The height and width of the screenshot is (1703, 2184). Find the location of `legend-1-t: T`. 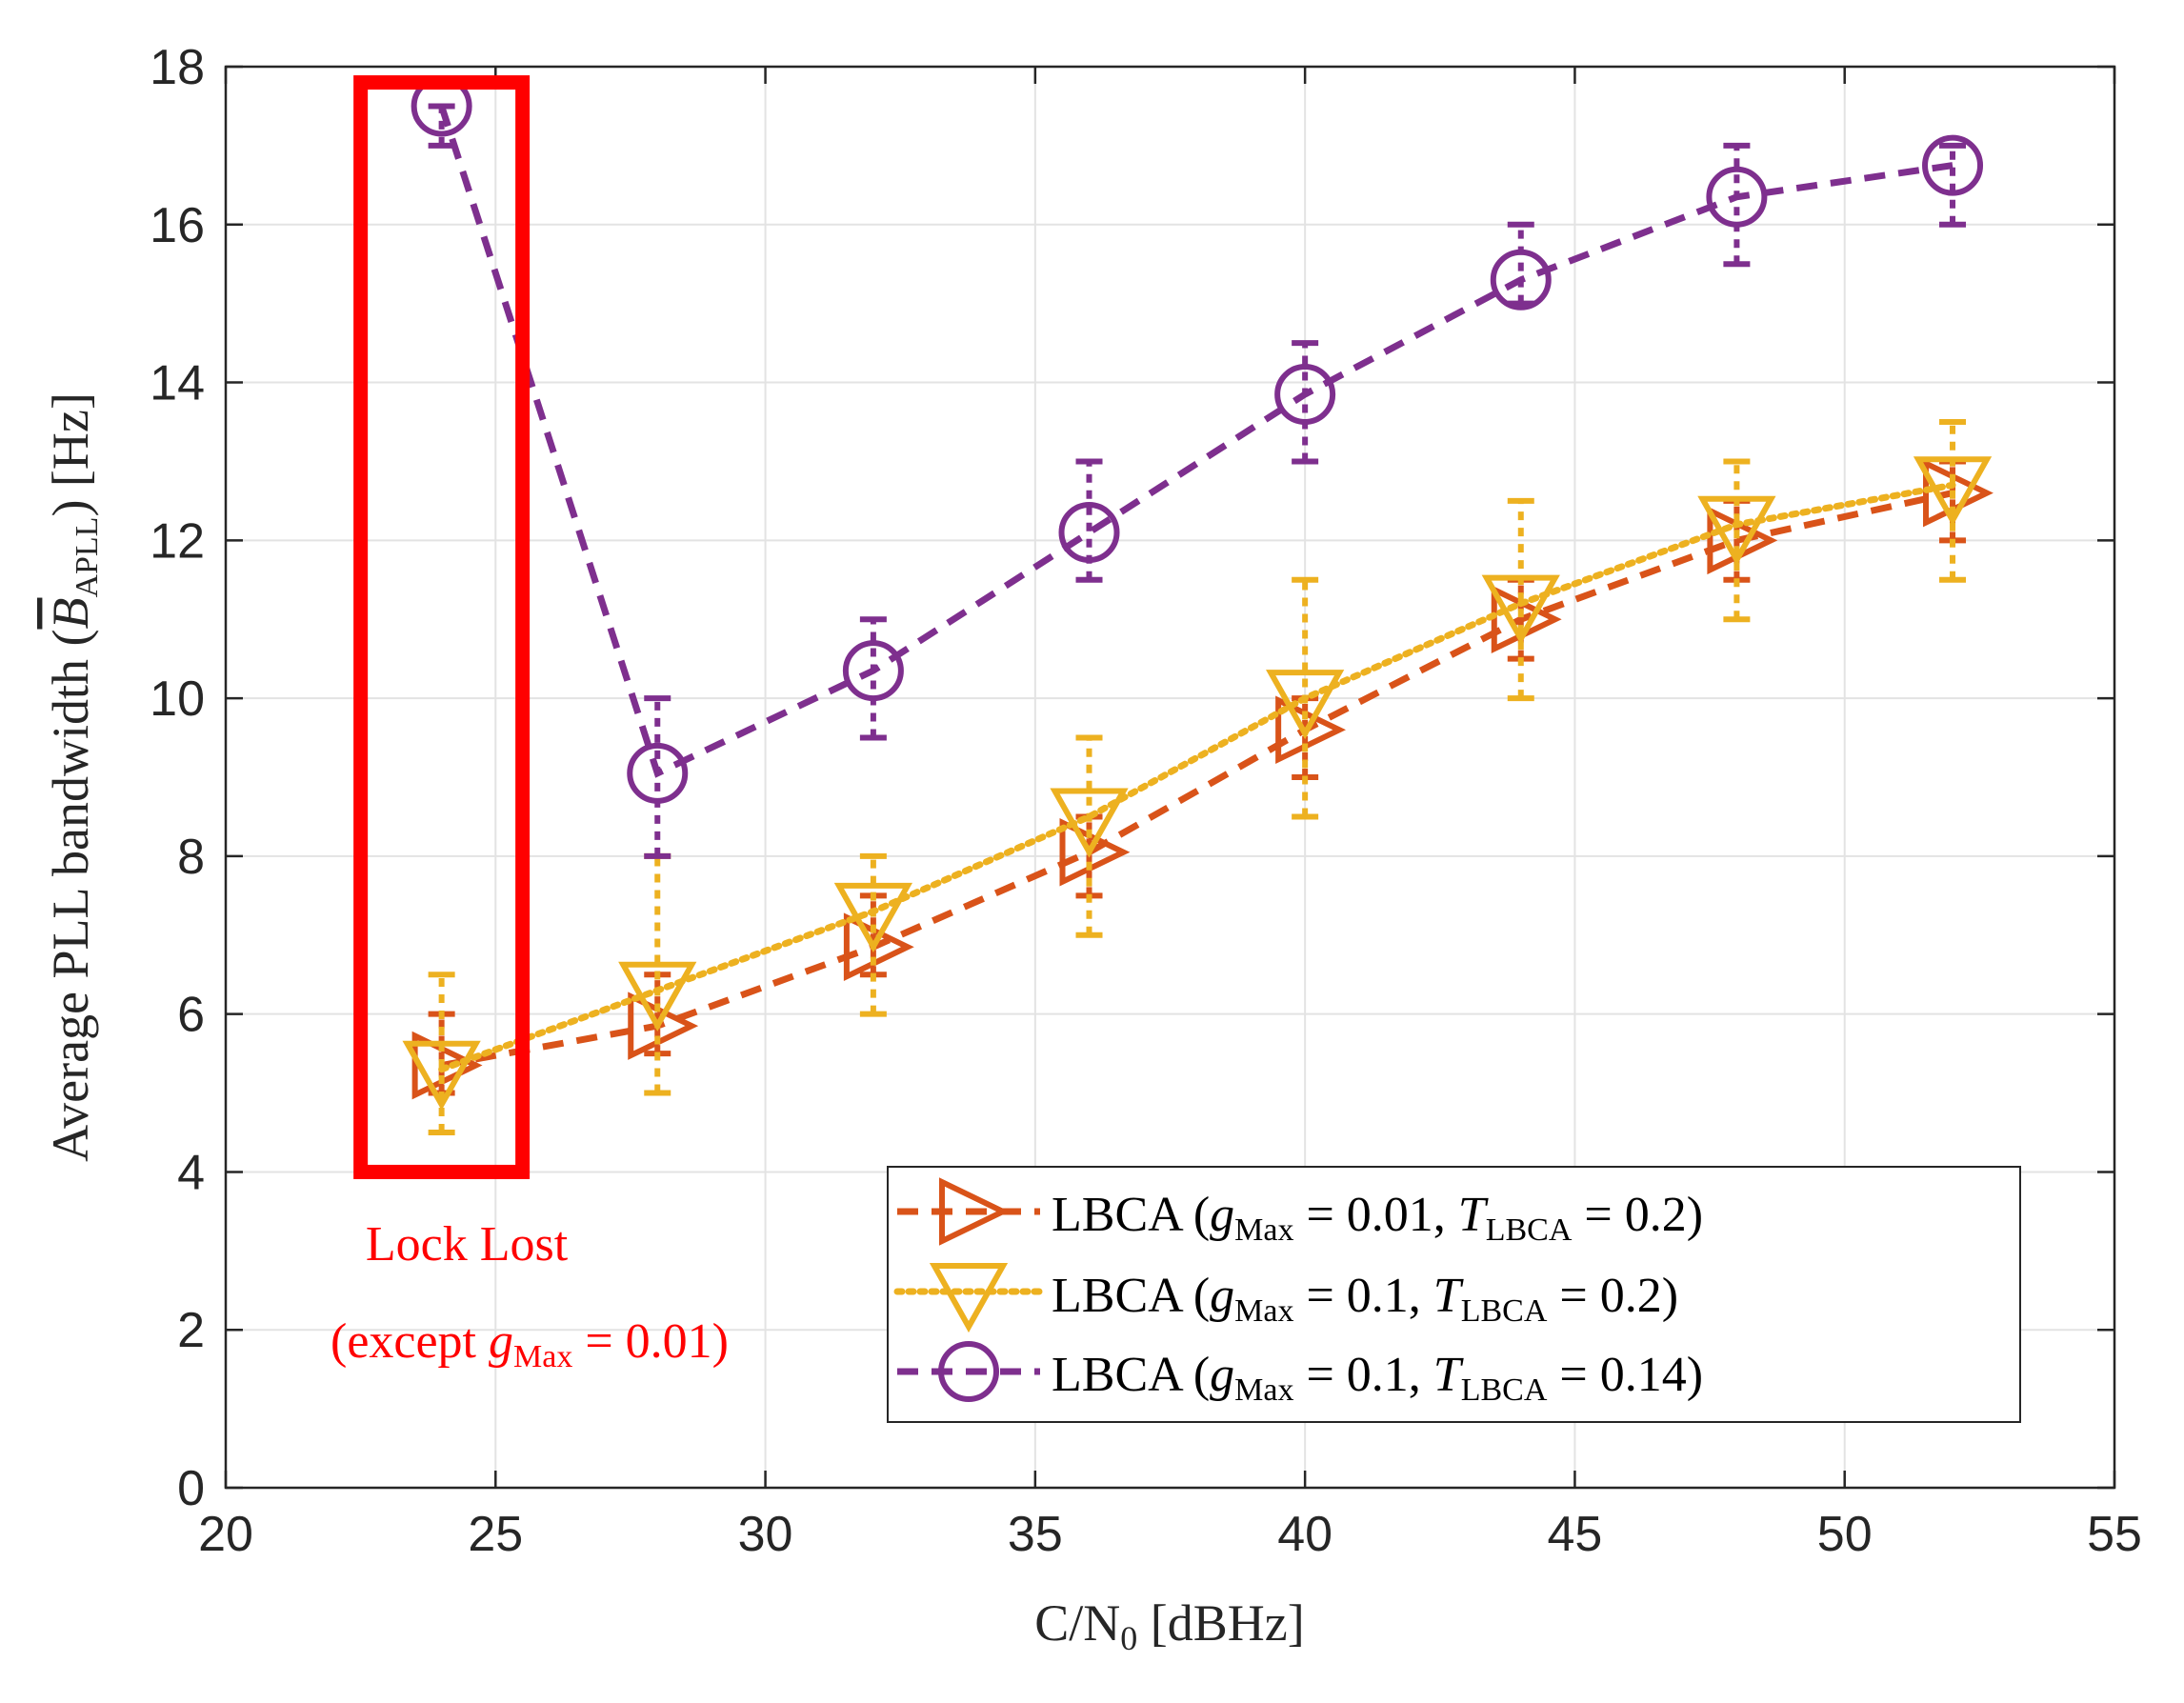

legend-1-t: T is located at coordinates (1448, 1296).